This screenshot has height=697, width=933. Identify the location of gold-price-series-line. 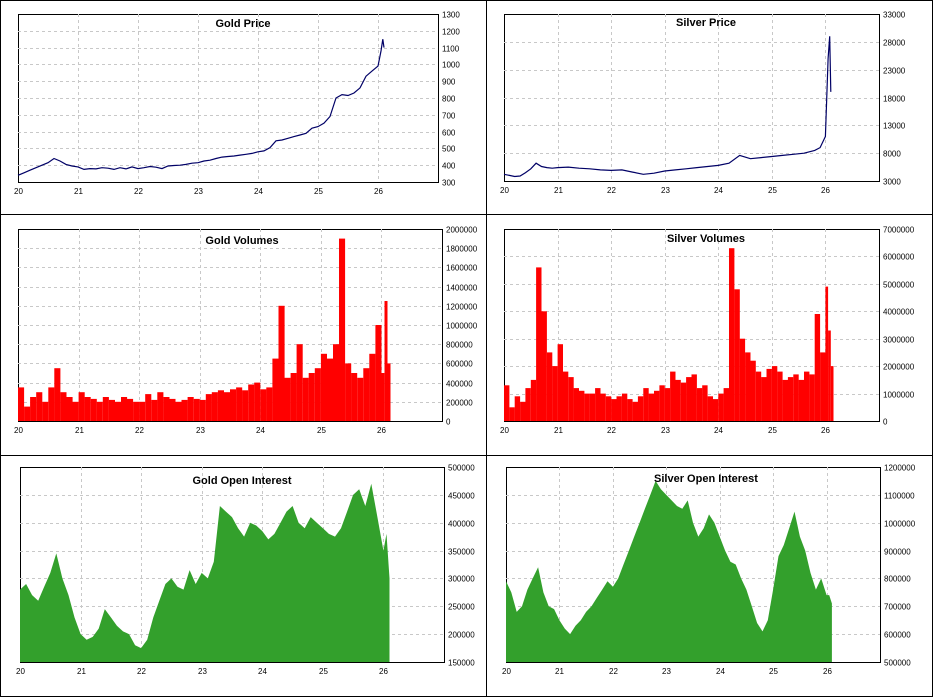
(201, 107).